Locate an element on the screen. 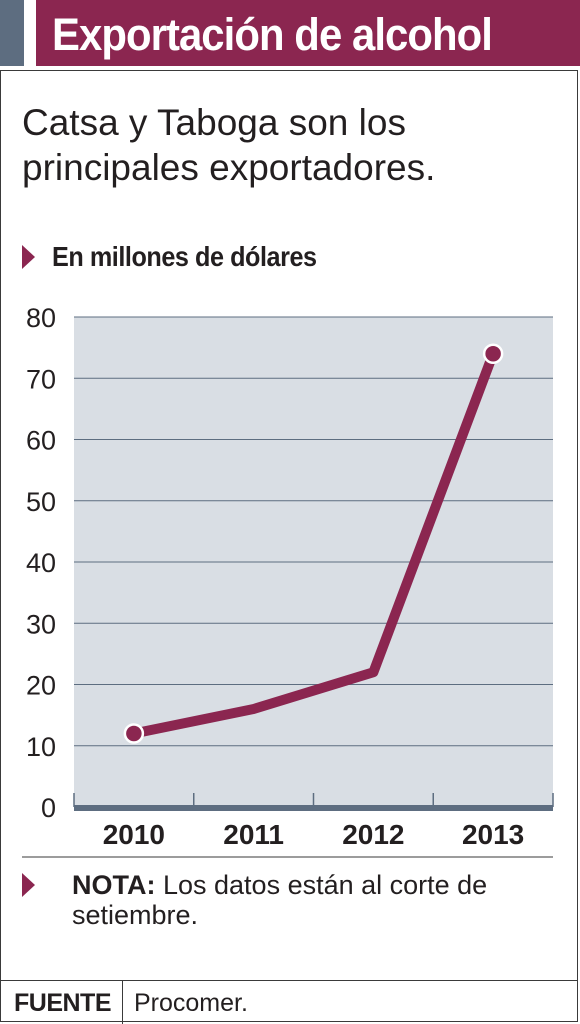  unit-row: En millones de dólares is located at coordinates (184, 257).